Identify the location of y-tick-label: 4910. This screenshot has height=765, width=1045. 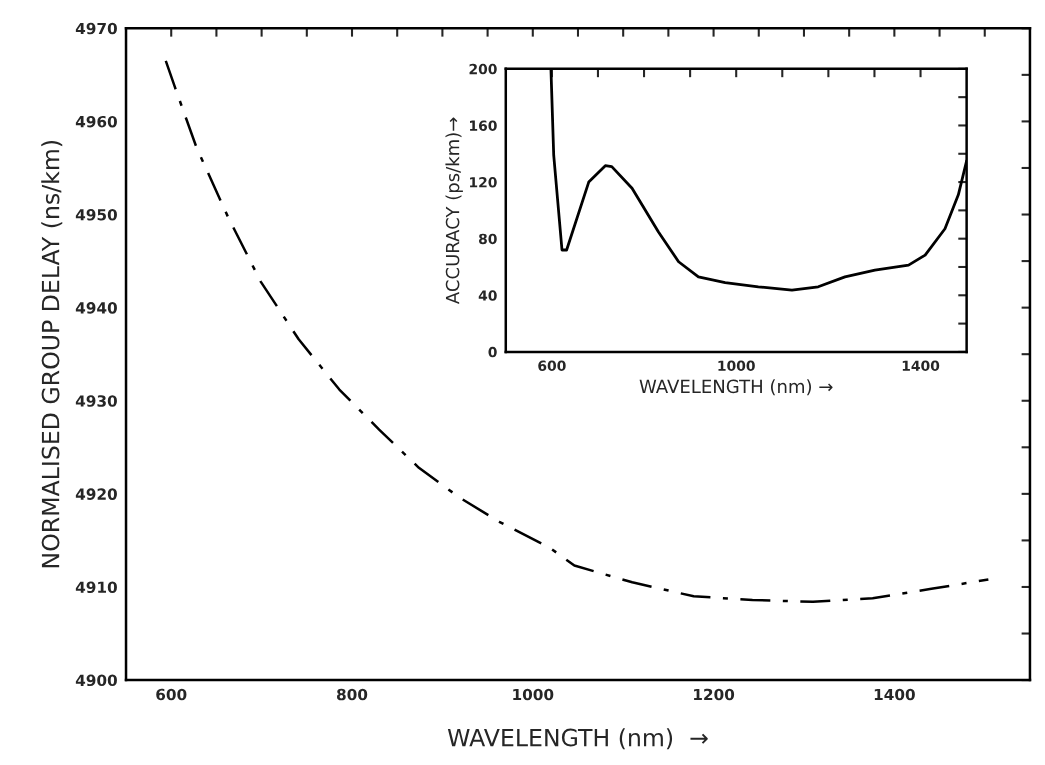
(96, 587).